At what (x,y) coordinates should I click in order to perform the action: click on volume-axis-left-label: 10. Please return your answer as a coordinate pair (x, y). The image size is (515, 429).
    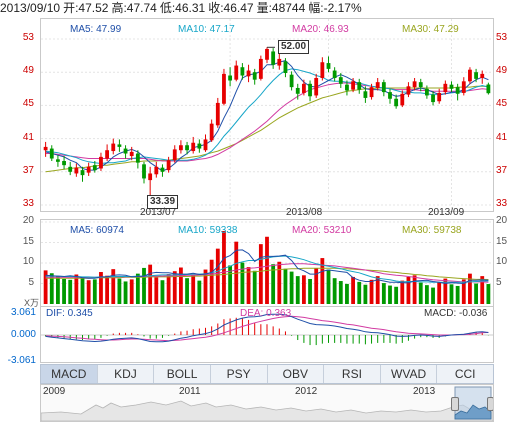
    Looking at the image, I should click on (28, 261).